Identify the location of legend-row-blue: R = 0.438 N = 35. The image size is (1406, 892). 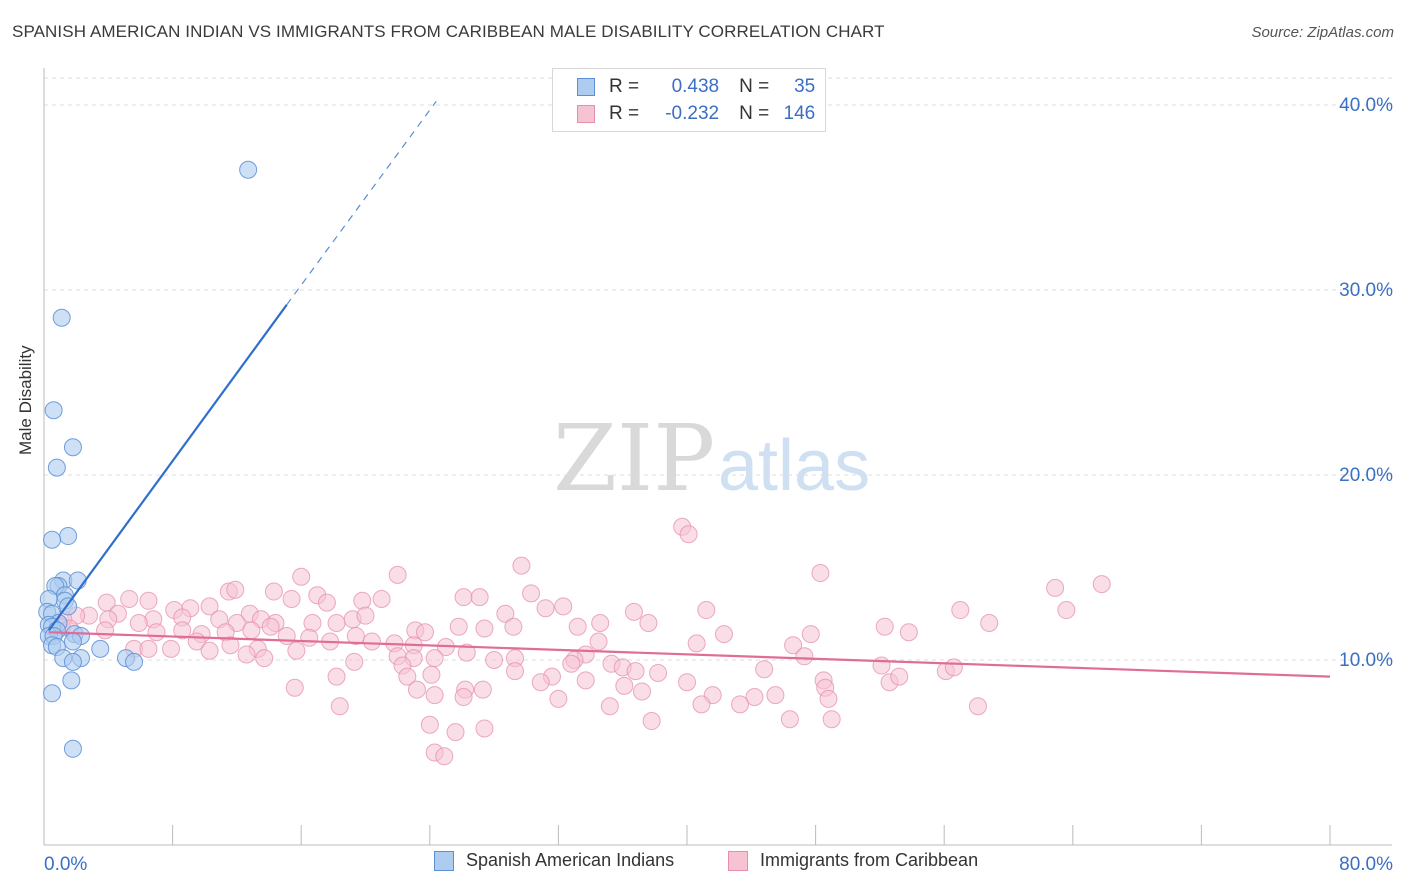
(696, 87).